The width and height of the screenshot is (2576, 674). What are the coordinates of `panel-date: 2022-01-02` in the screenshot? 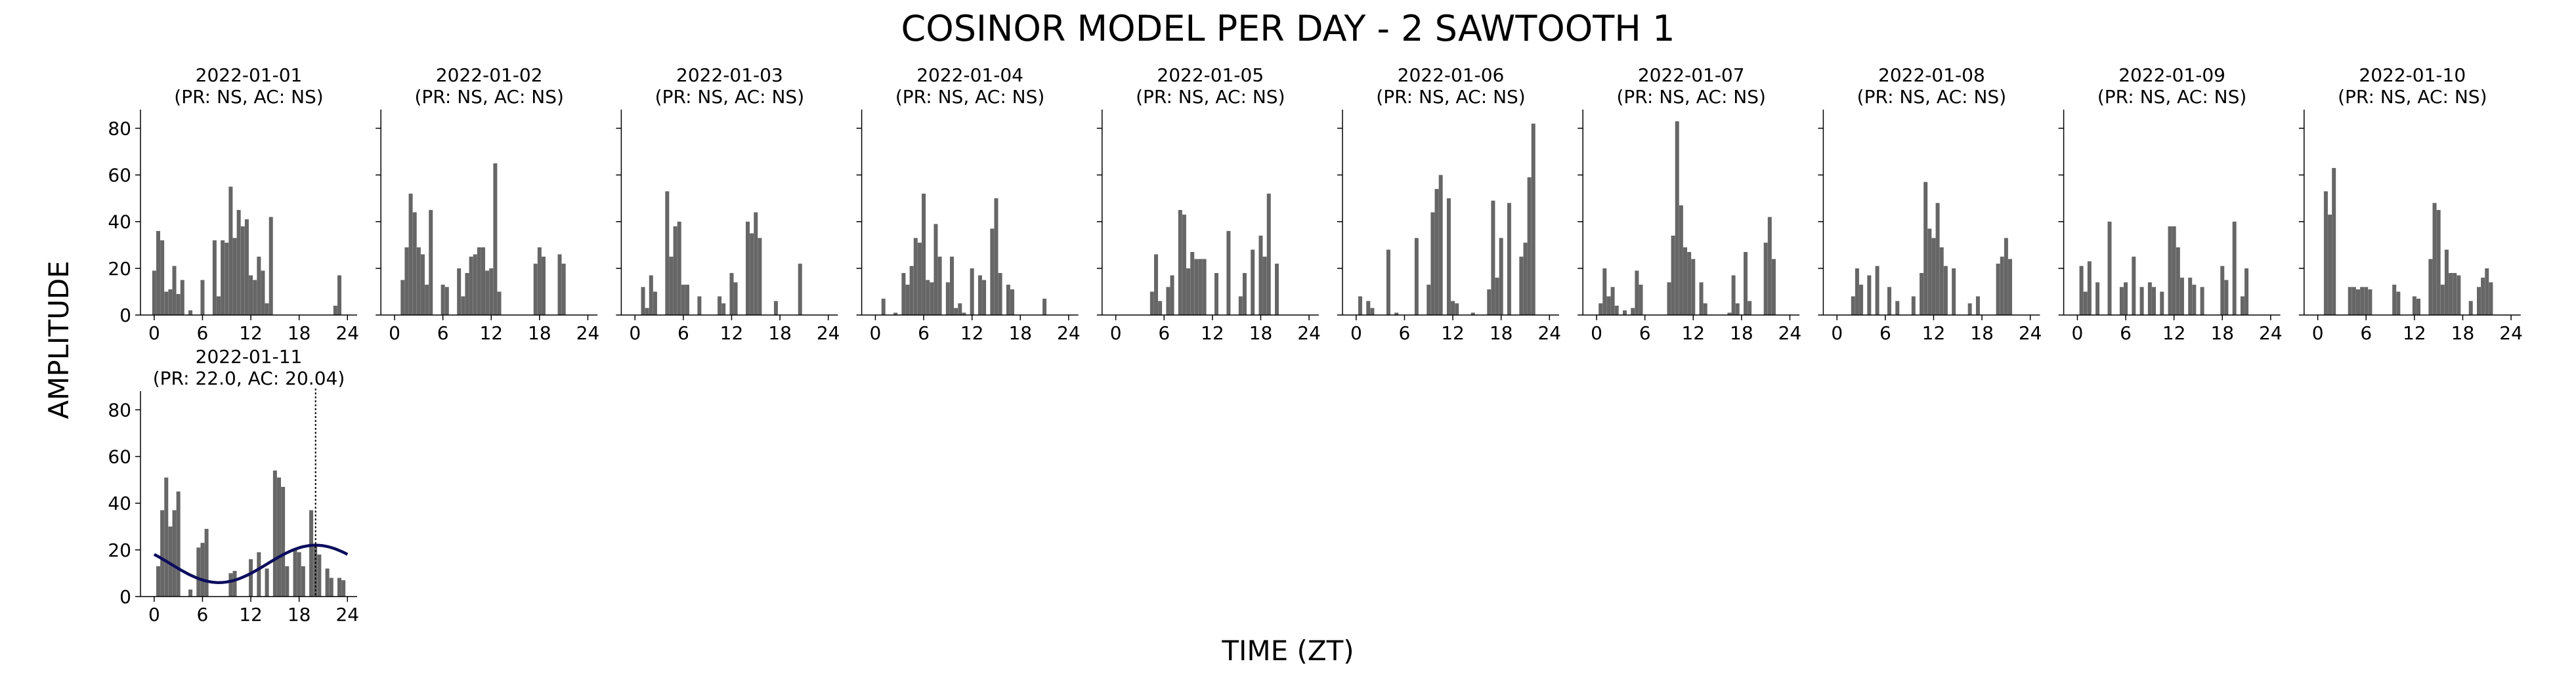 It's located at (489, 75).